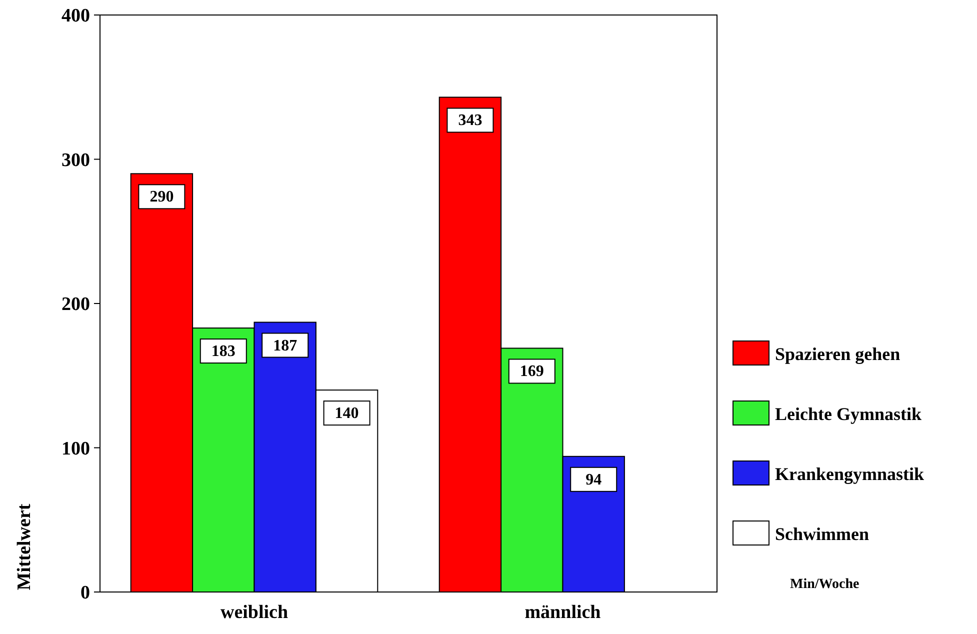 This screenshot has height=634, width=977. Describe the element at coordinates (822, 534) in the screenshot. I see `legend-label: Schwimmen` at that location.